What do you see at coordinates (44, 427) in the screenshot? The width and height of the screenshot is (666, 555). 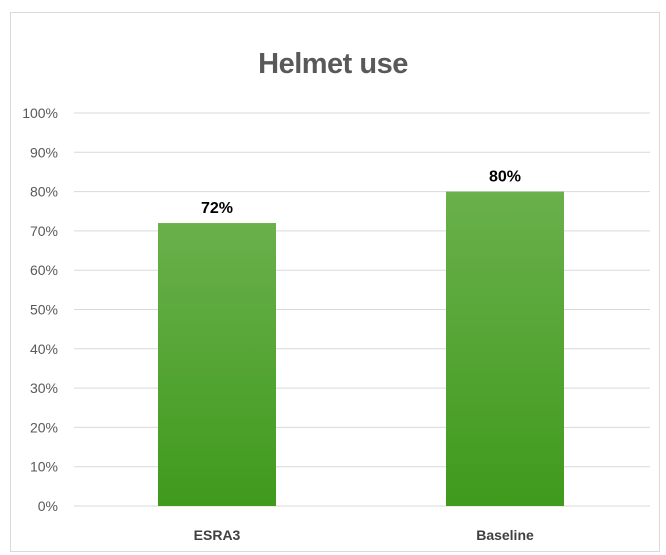 I see `y-tick-label: 20%` at bounding box center [44, 427].